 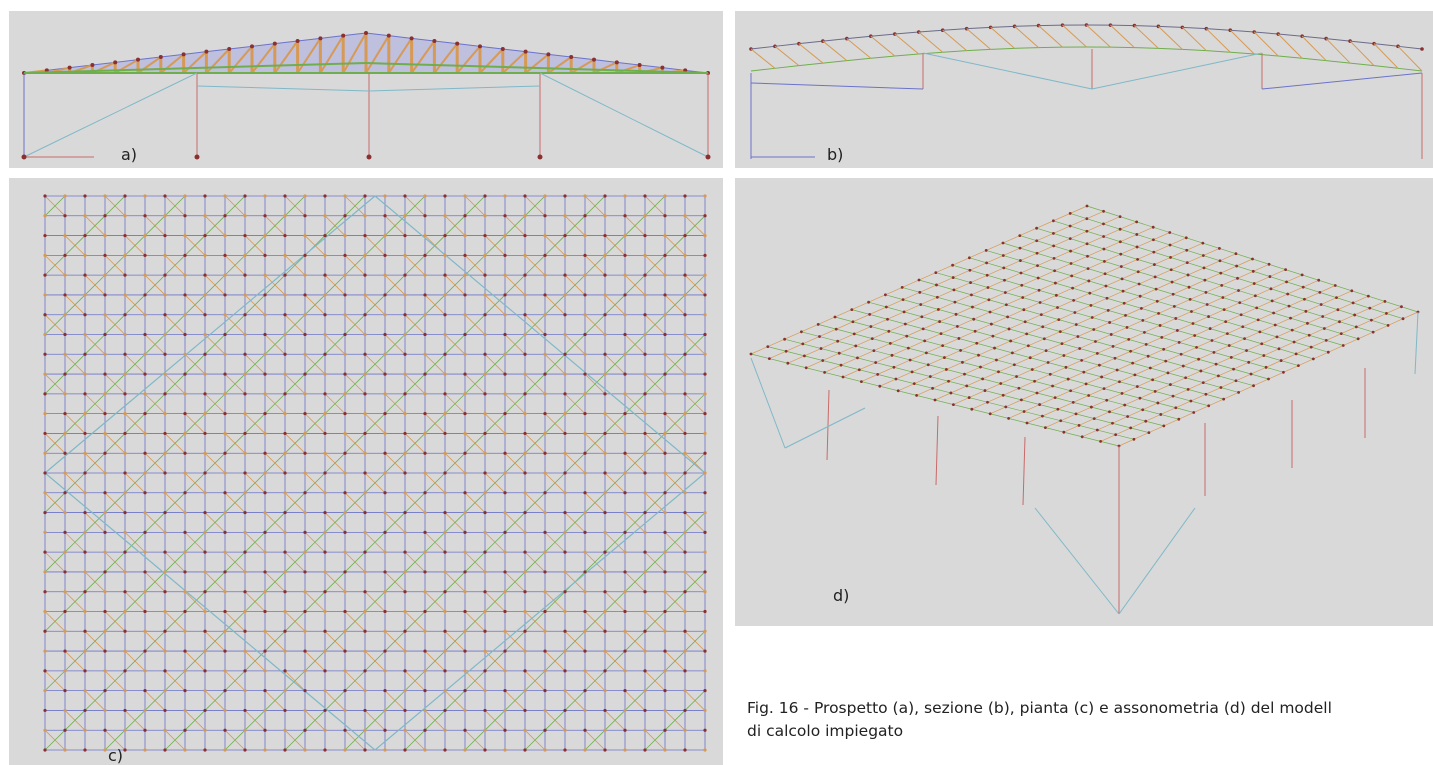 What do you see at coordinates (1338, 40) in the screenshot?
I see `top-chord` at bounding box center [1338, 40].